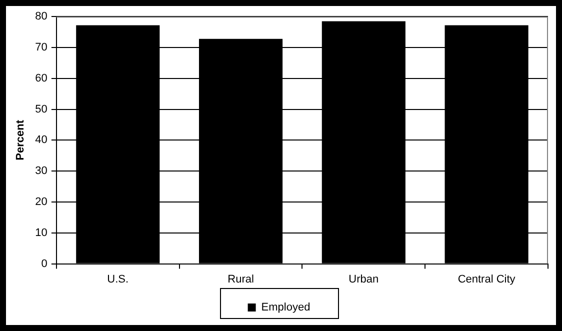 The image size is (562, 331). What do you see at coordinates (41, 109) in the screenshot?
I see `y-tick-label: 50` at bounding box center [41, 109].